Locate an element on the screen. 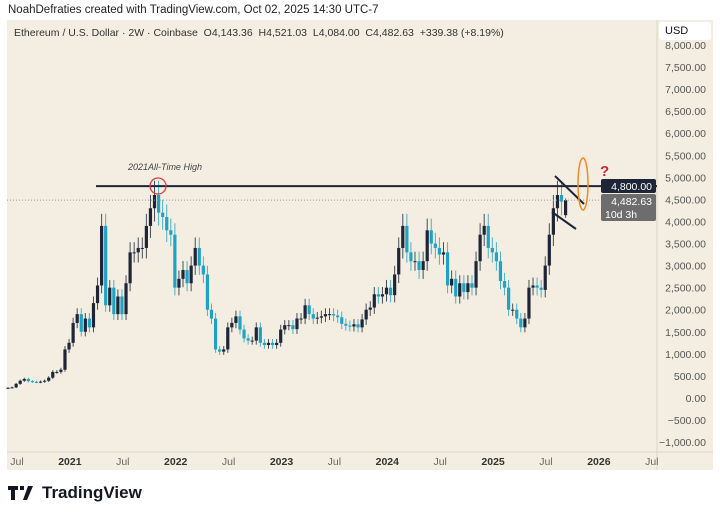 Image resolution: width=720 pixels, height=514 pixels. ath-circle is located at coordinates (158, 186).